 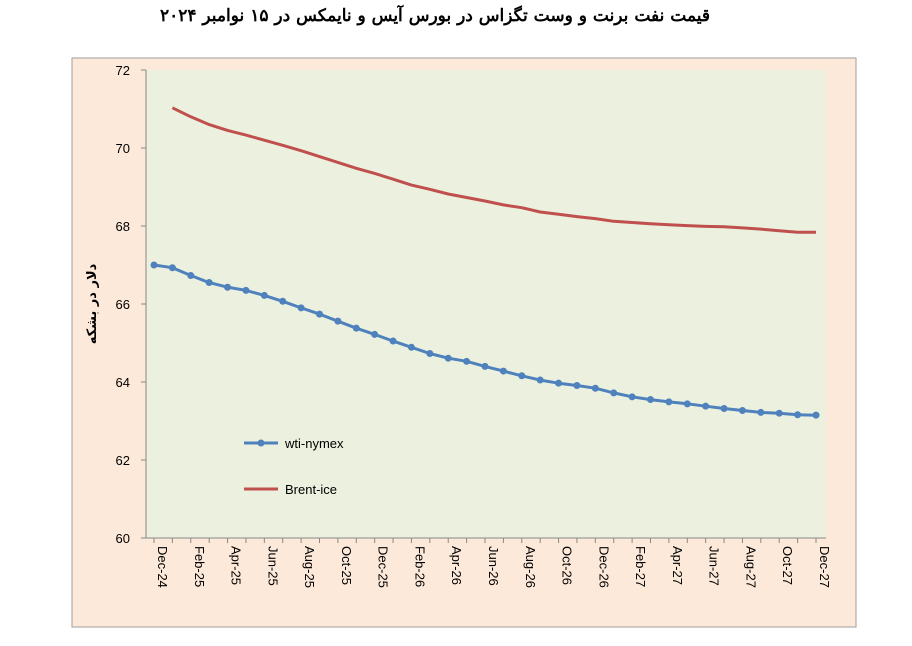 I want to click on y-axis-label: دلار در بشکه, so click(x=92, y=303).